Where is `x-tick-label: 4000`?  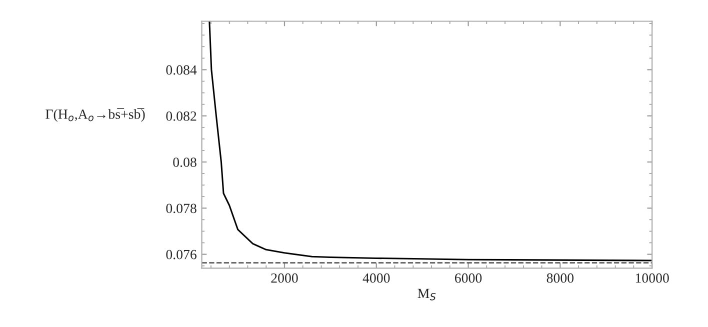 x-tick-label: 4000 is located at coordinates (376, 278).